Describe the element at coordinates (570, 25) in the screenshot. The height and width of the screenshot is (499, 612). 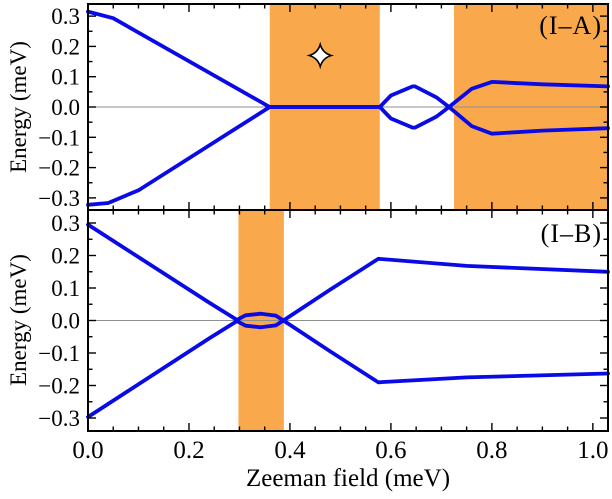
I see `panel-label-a: (I–A)` at that location.